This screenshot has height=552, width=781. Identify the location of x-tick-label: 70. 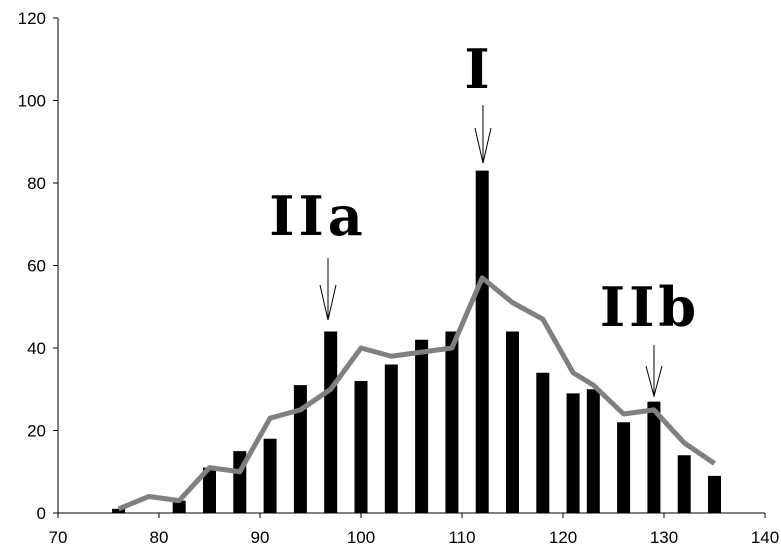
(58, 537).